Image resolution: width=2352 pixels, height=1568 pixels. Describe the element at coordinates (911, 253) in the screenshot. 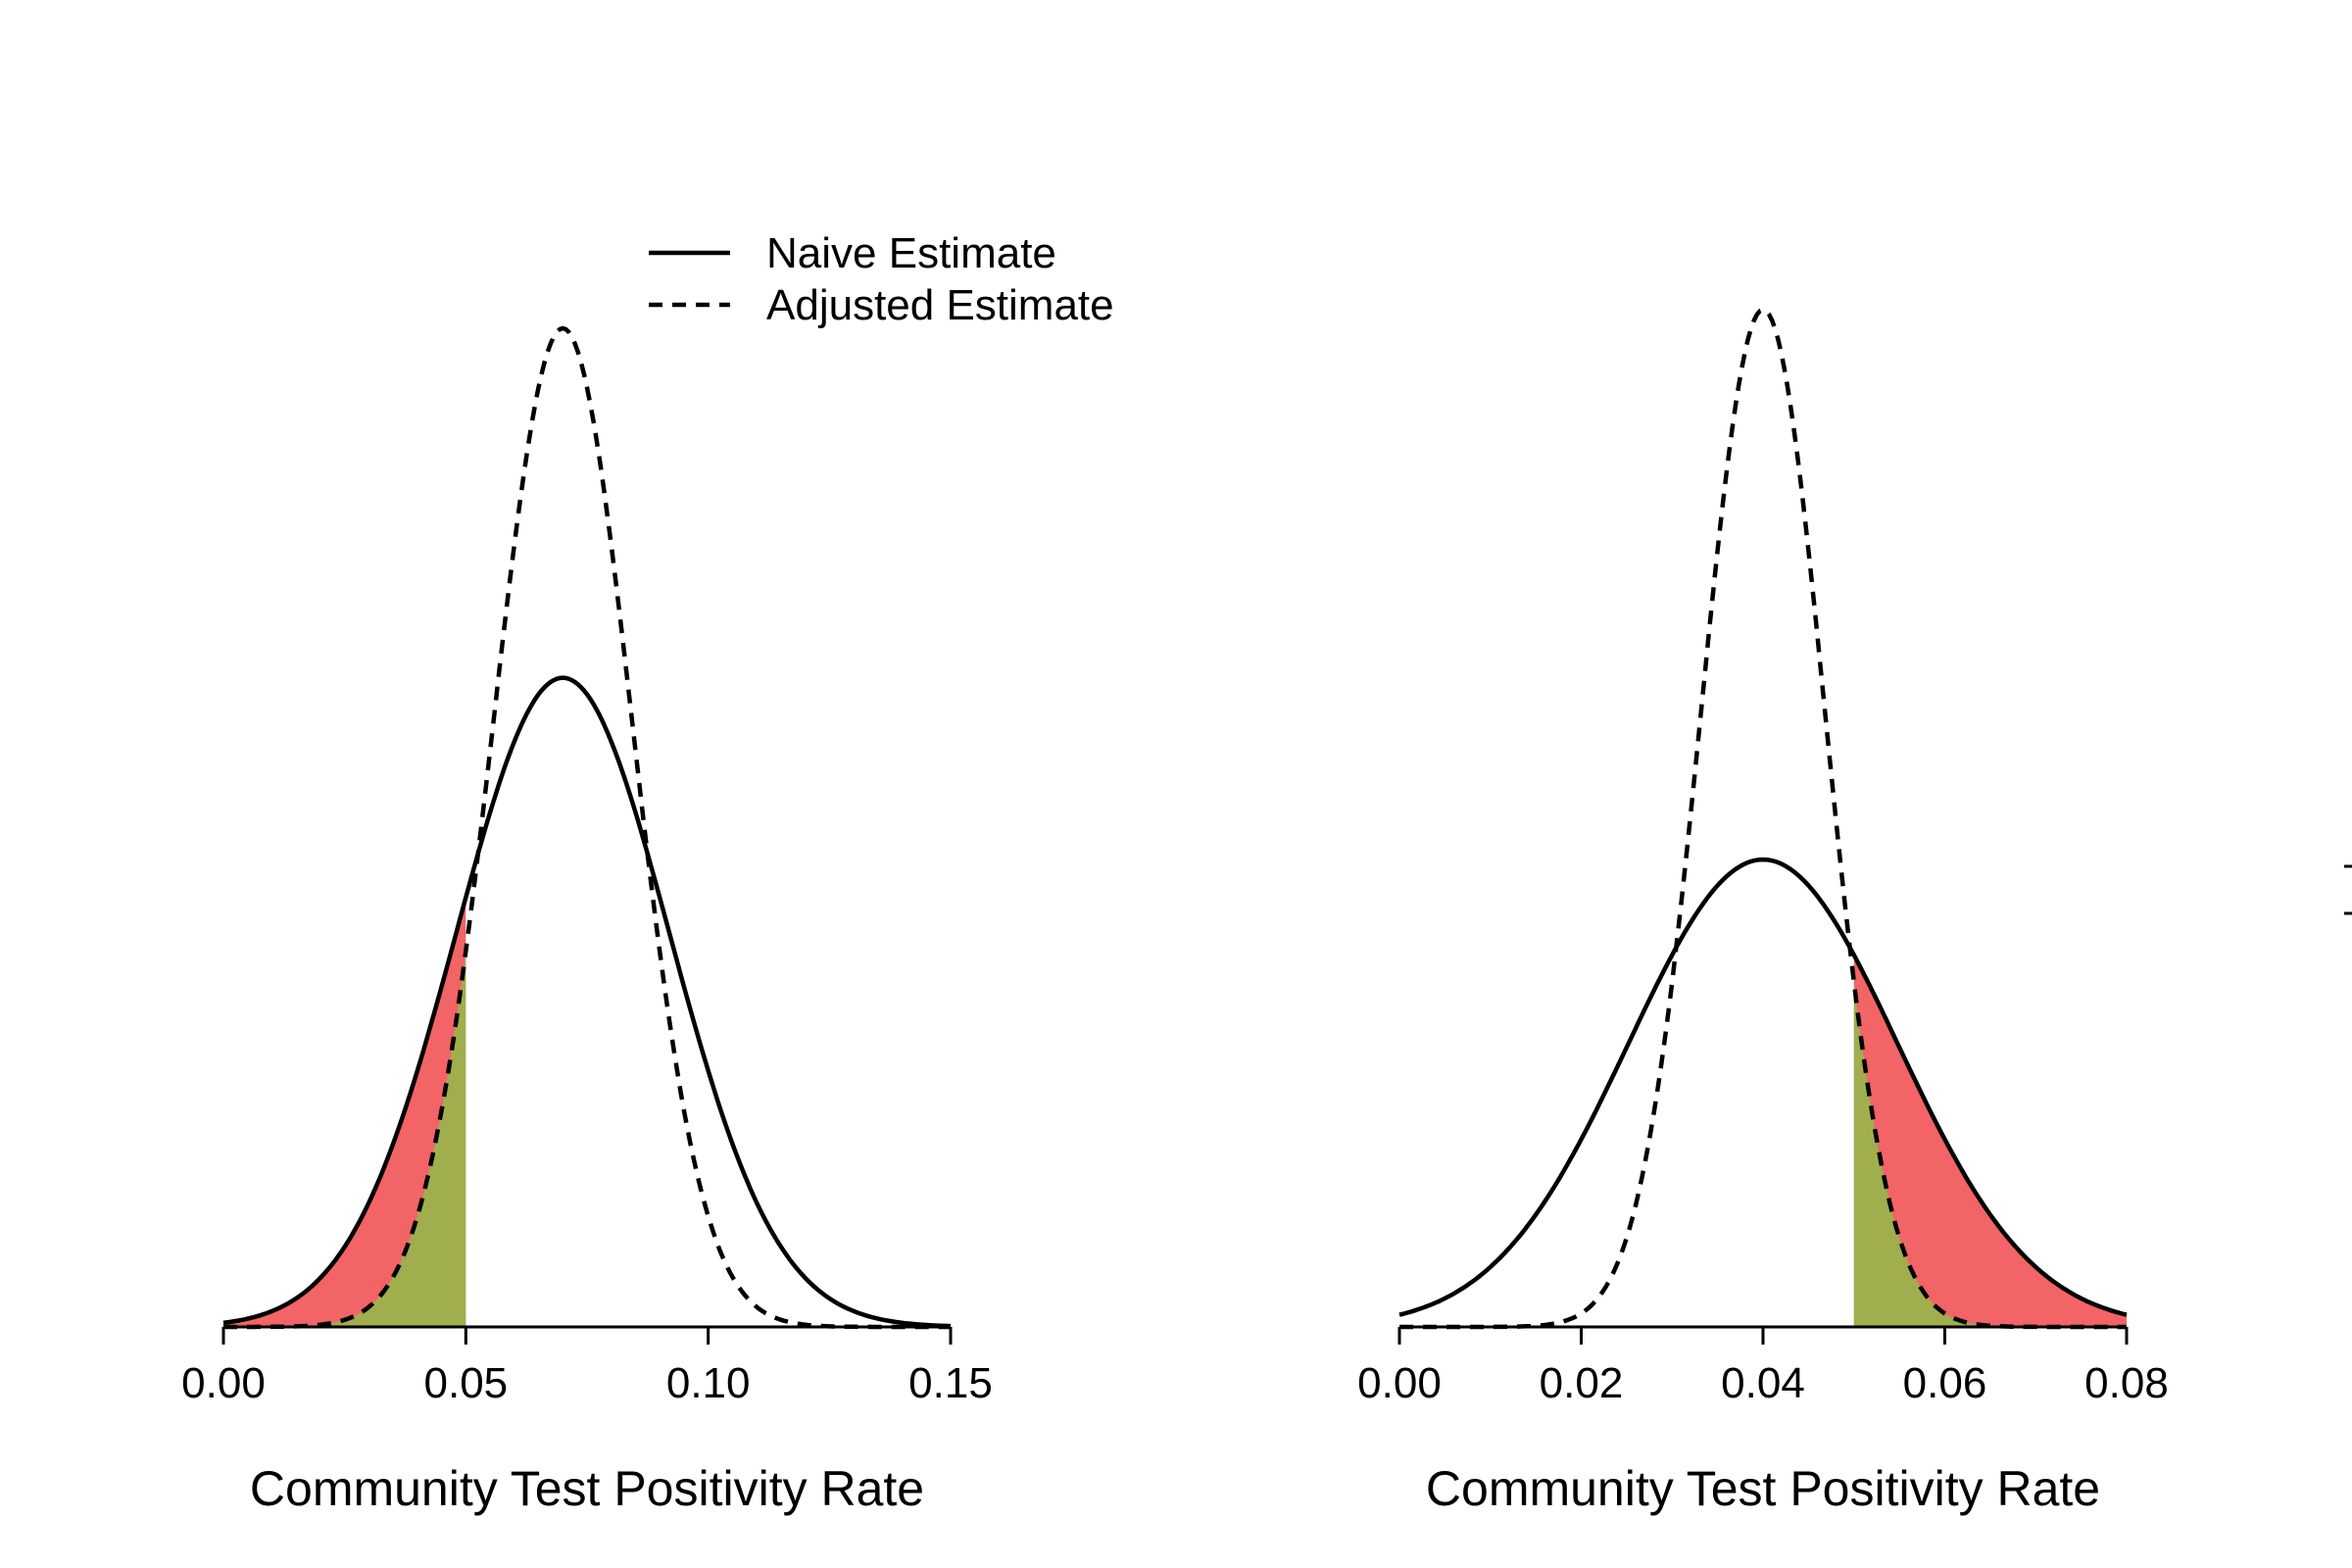

I see `legend-label-naive: Naive Estimate` at that location.